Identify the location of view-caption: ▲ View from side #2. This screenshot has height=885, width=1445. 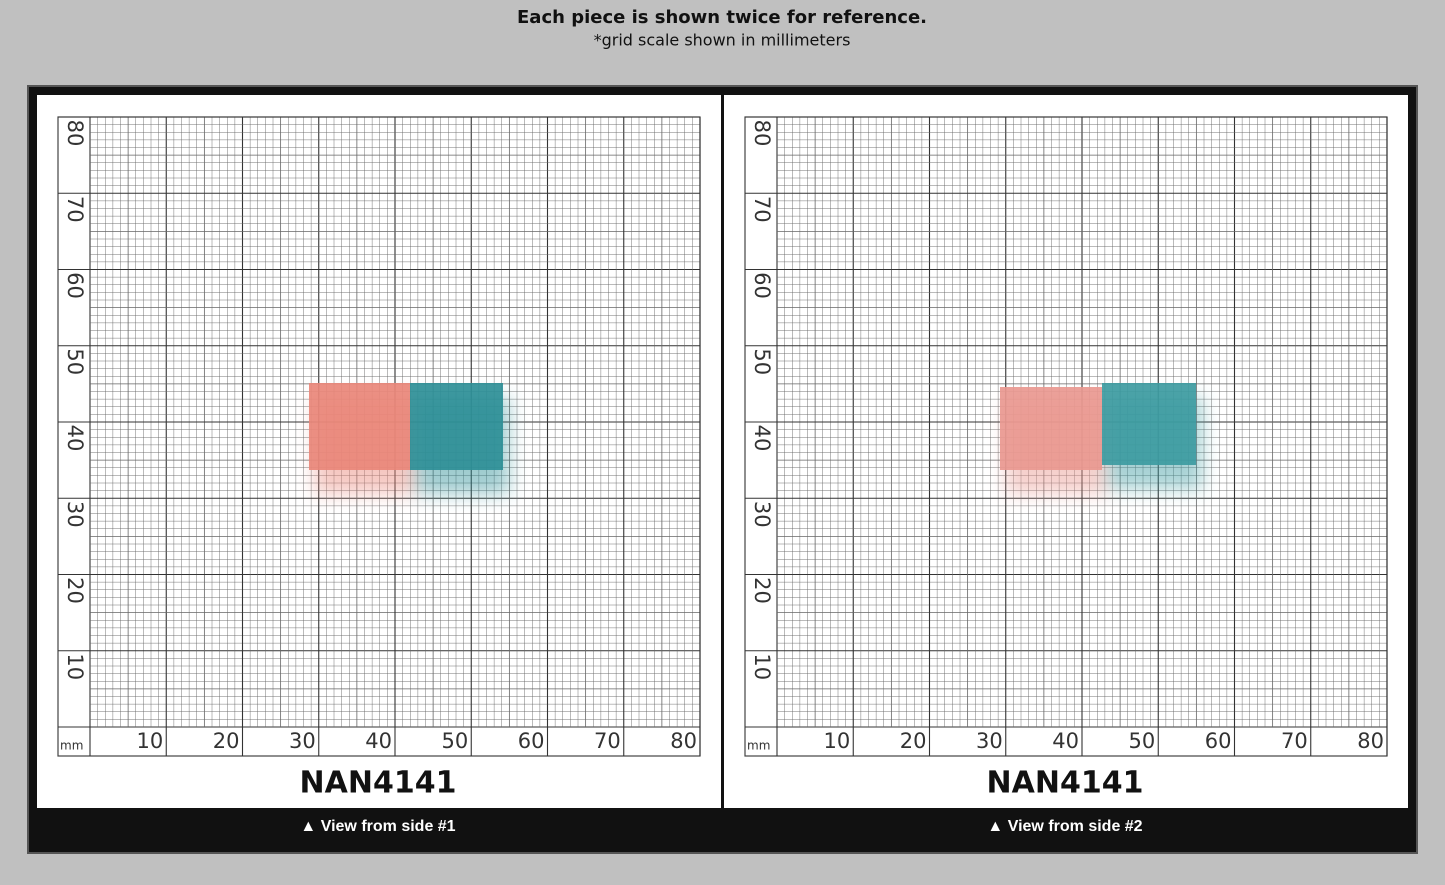
(1064, 826).